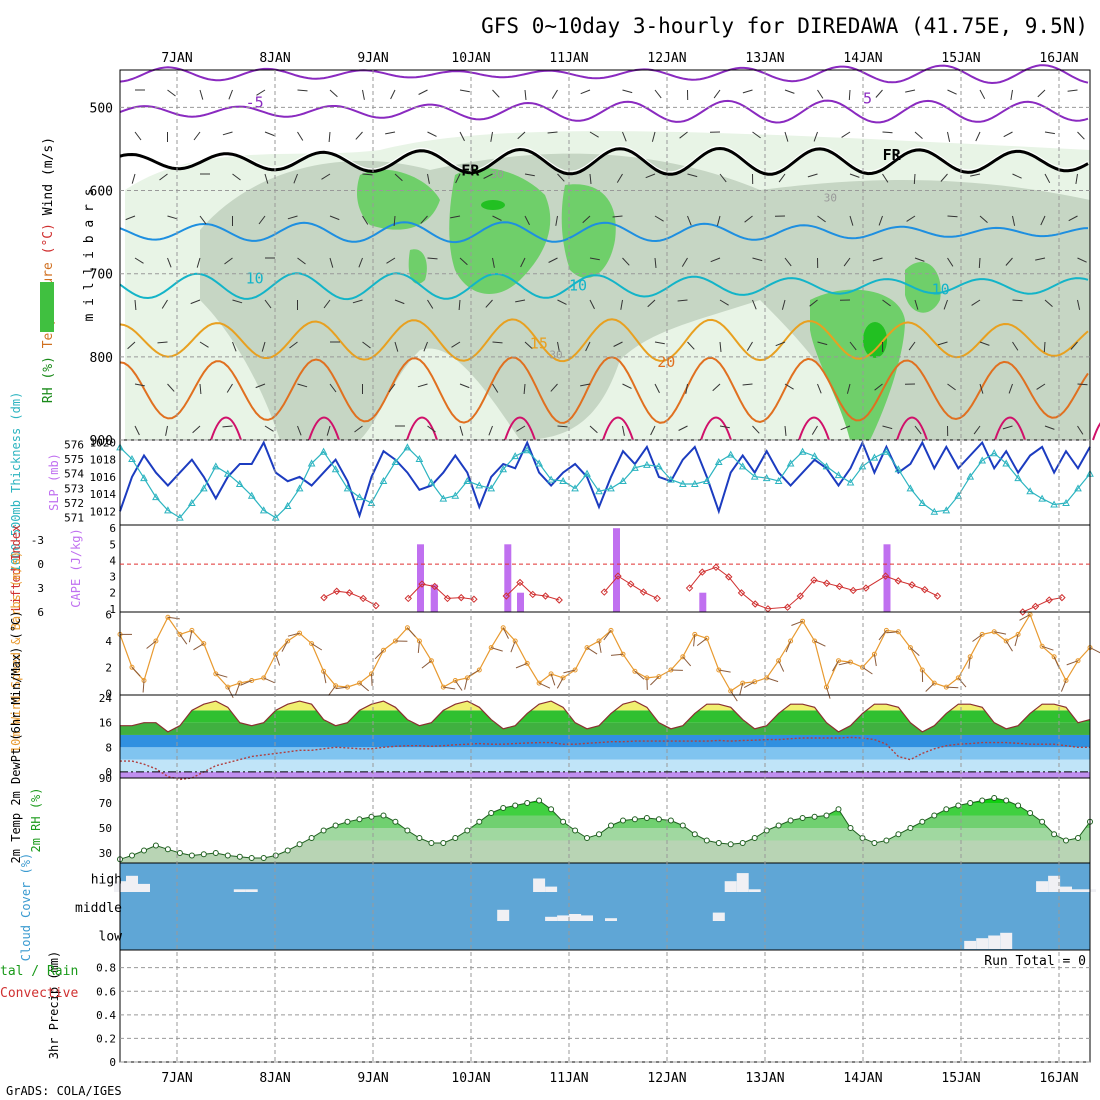  Describe the element at coordinates (36, 819) in the screenshot. I see `rh-axis-label: 2m RH (%)` at that location.